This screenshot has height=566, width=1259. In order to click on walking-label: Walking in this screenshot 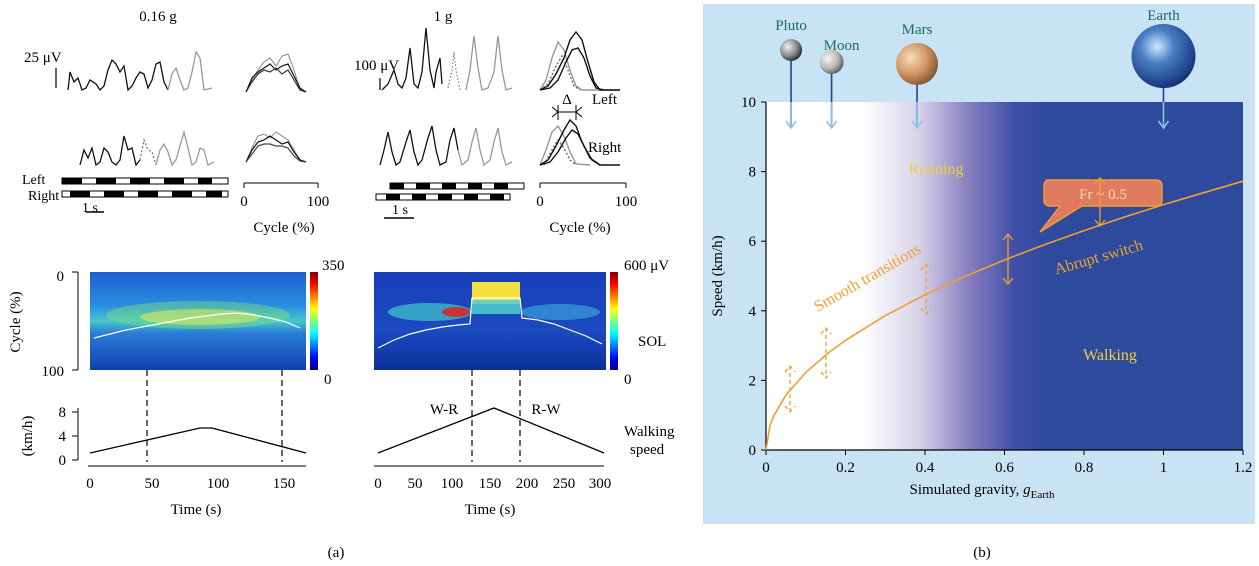, I will do `click(1110, 355)`.